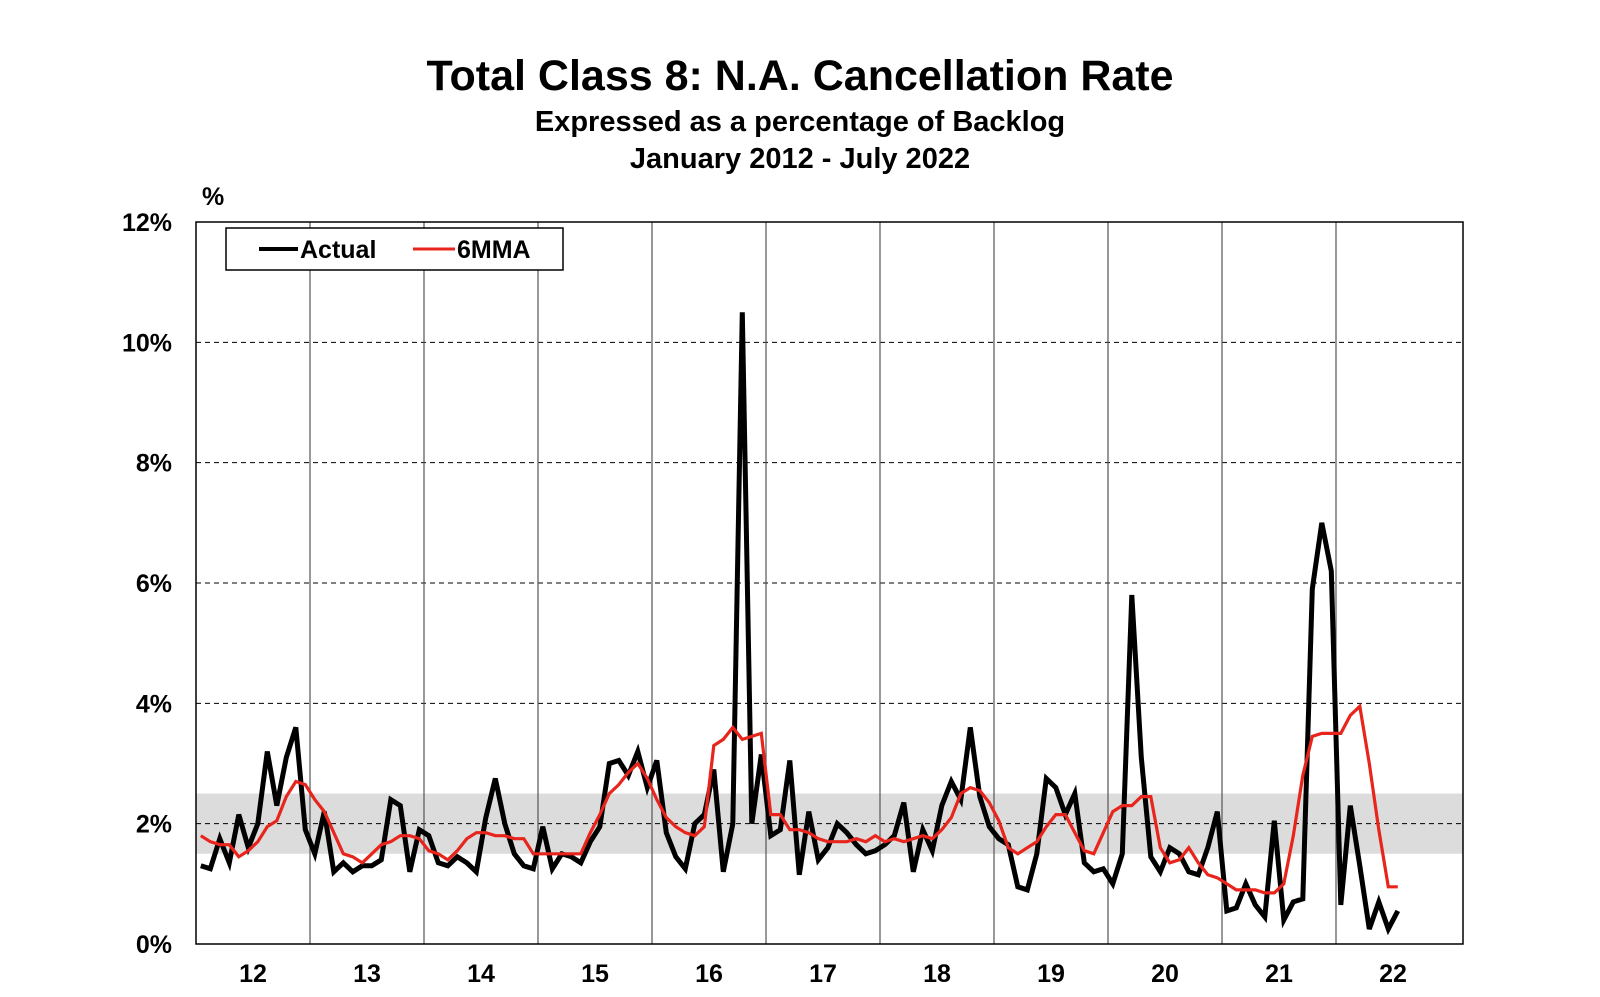 The image size is (1600, 997). I want to click on y-axis-ticks: 0% 2% 4% 6% 8% 10% 12%, so click(147, 584).